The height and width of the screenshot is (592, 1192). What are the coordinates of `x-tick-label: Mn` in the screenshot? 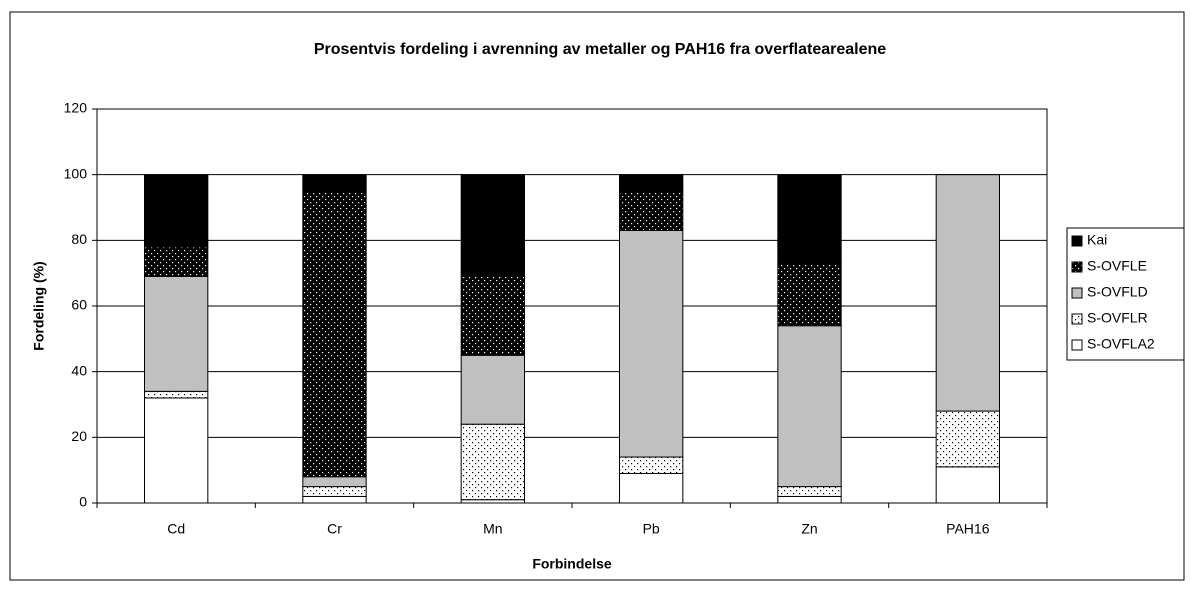 It's located at (492, 529).